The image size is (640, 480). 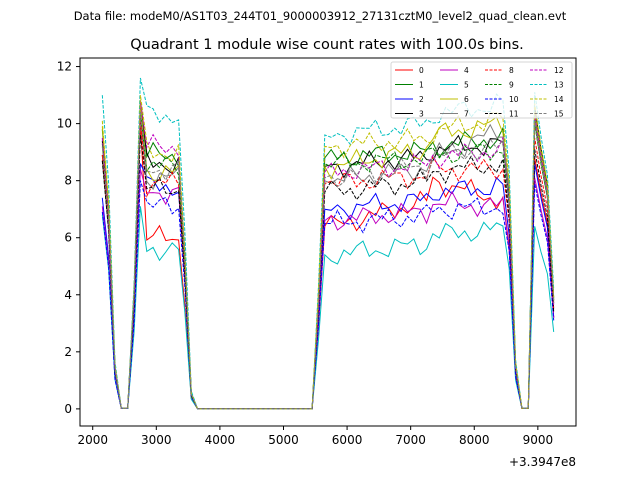 I want to click on y-tick-label: 12, so click(x=64, y=67).